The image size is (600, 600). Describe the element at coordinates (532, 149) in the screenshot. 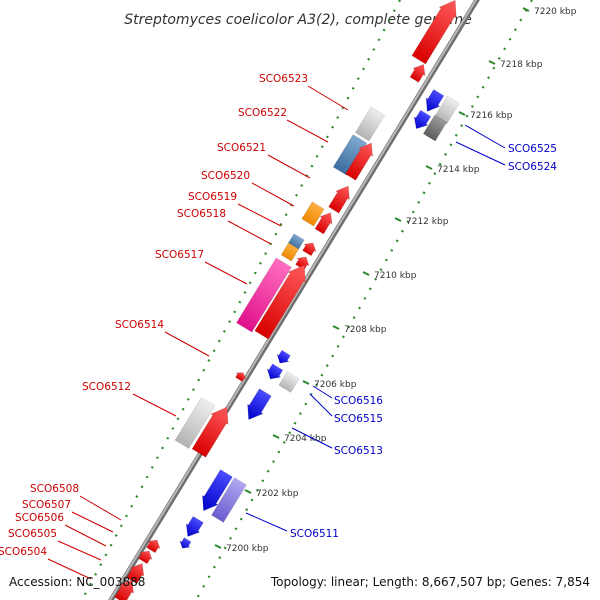

I see `gene-label-reverse: SCO6525` at that location.